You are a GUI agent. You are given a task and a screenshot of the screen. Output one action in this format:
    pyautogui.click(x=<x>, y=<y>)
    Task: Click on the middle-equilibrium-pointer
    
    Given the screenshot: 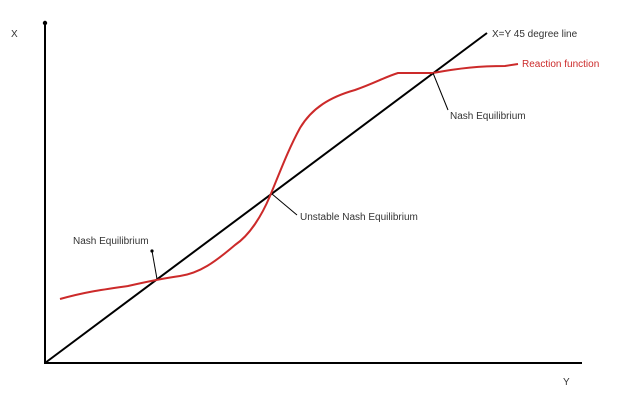 What is the action you would take?
    pyautogui.click(x=284, y=204)
    